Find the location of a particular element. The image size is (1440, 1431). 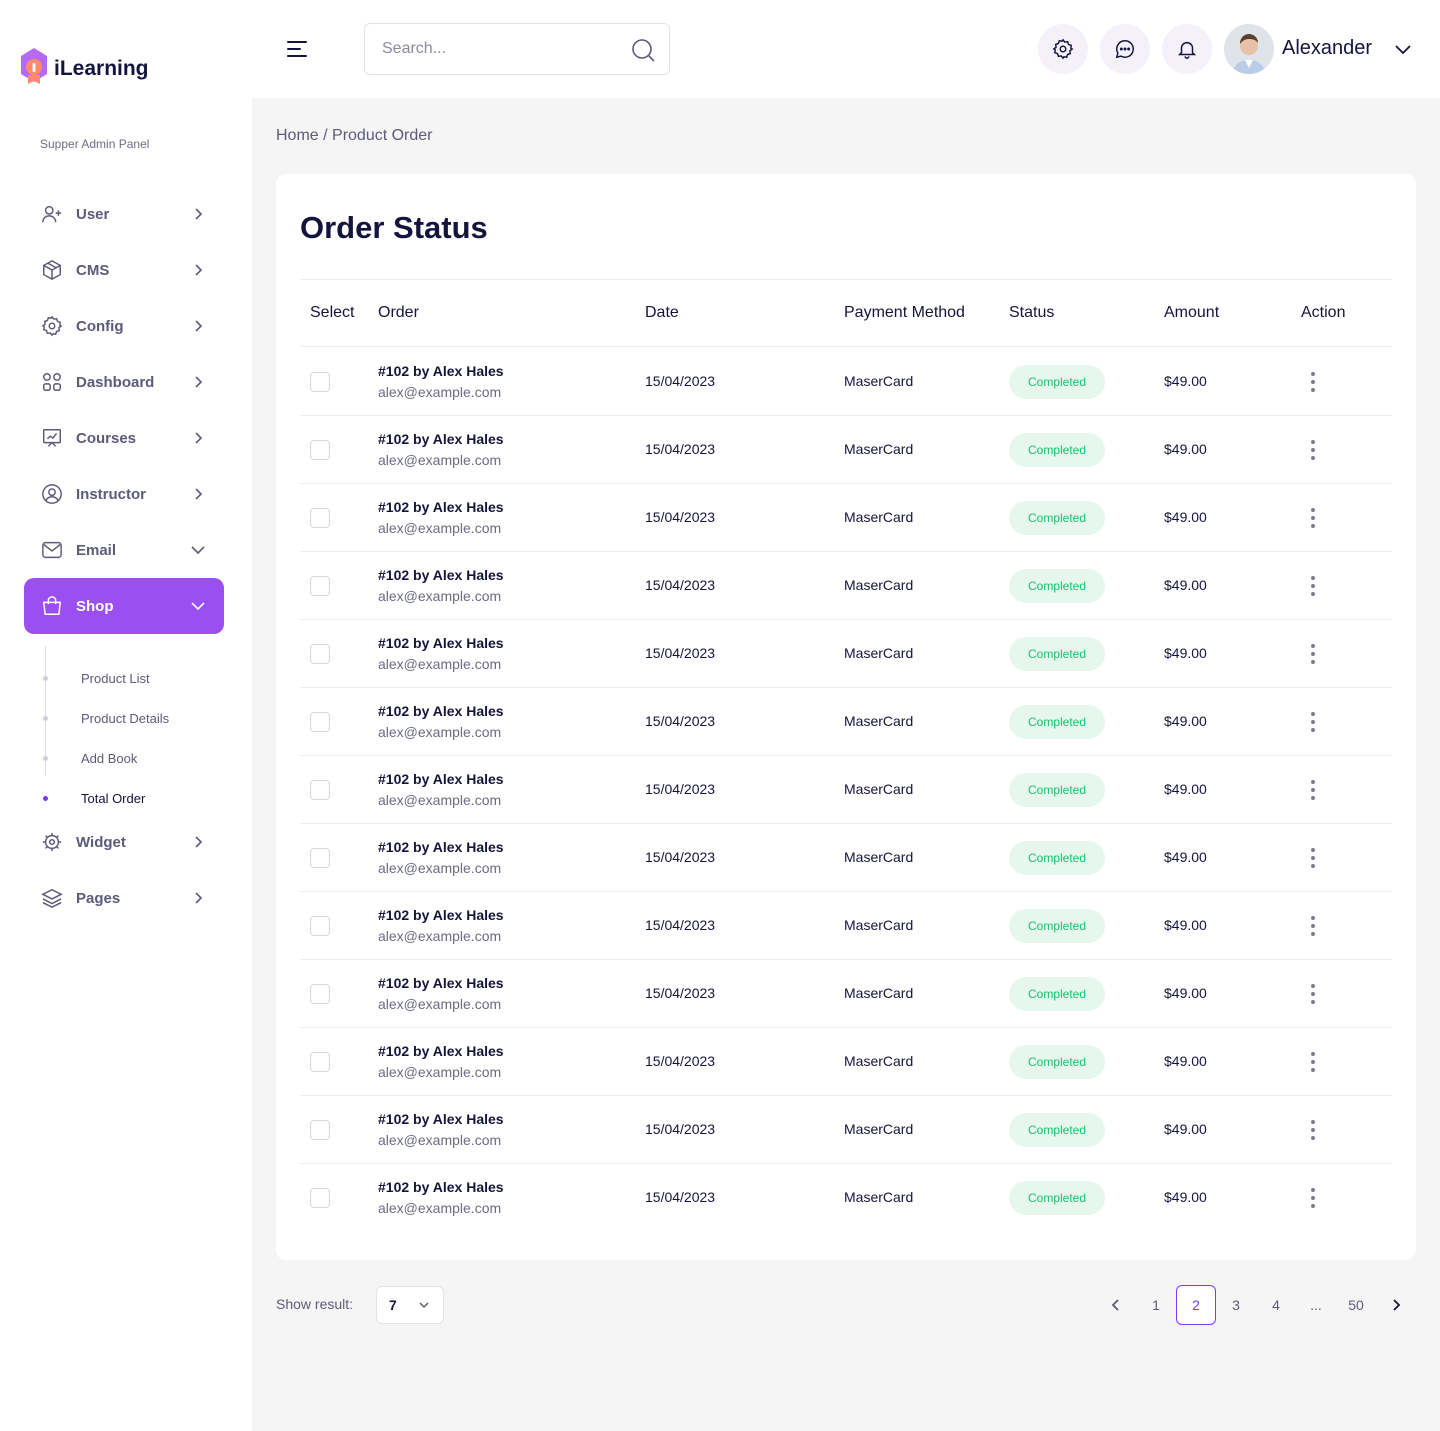

messages-button is located at coordinates (1125, 49).